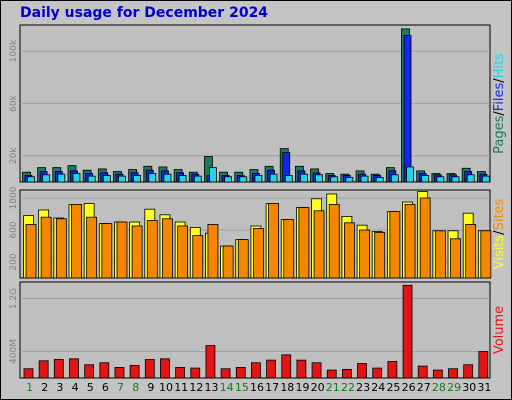 This screenshot has height=400, width=512. I want to click on x-day-label: 26, so click(409, 387).